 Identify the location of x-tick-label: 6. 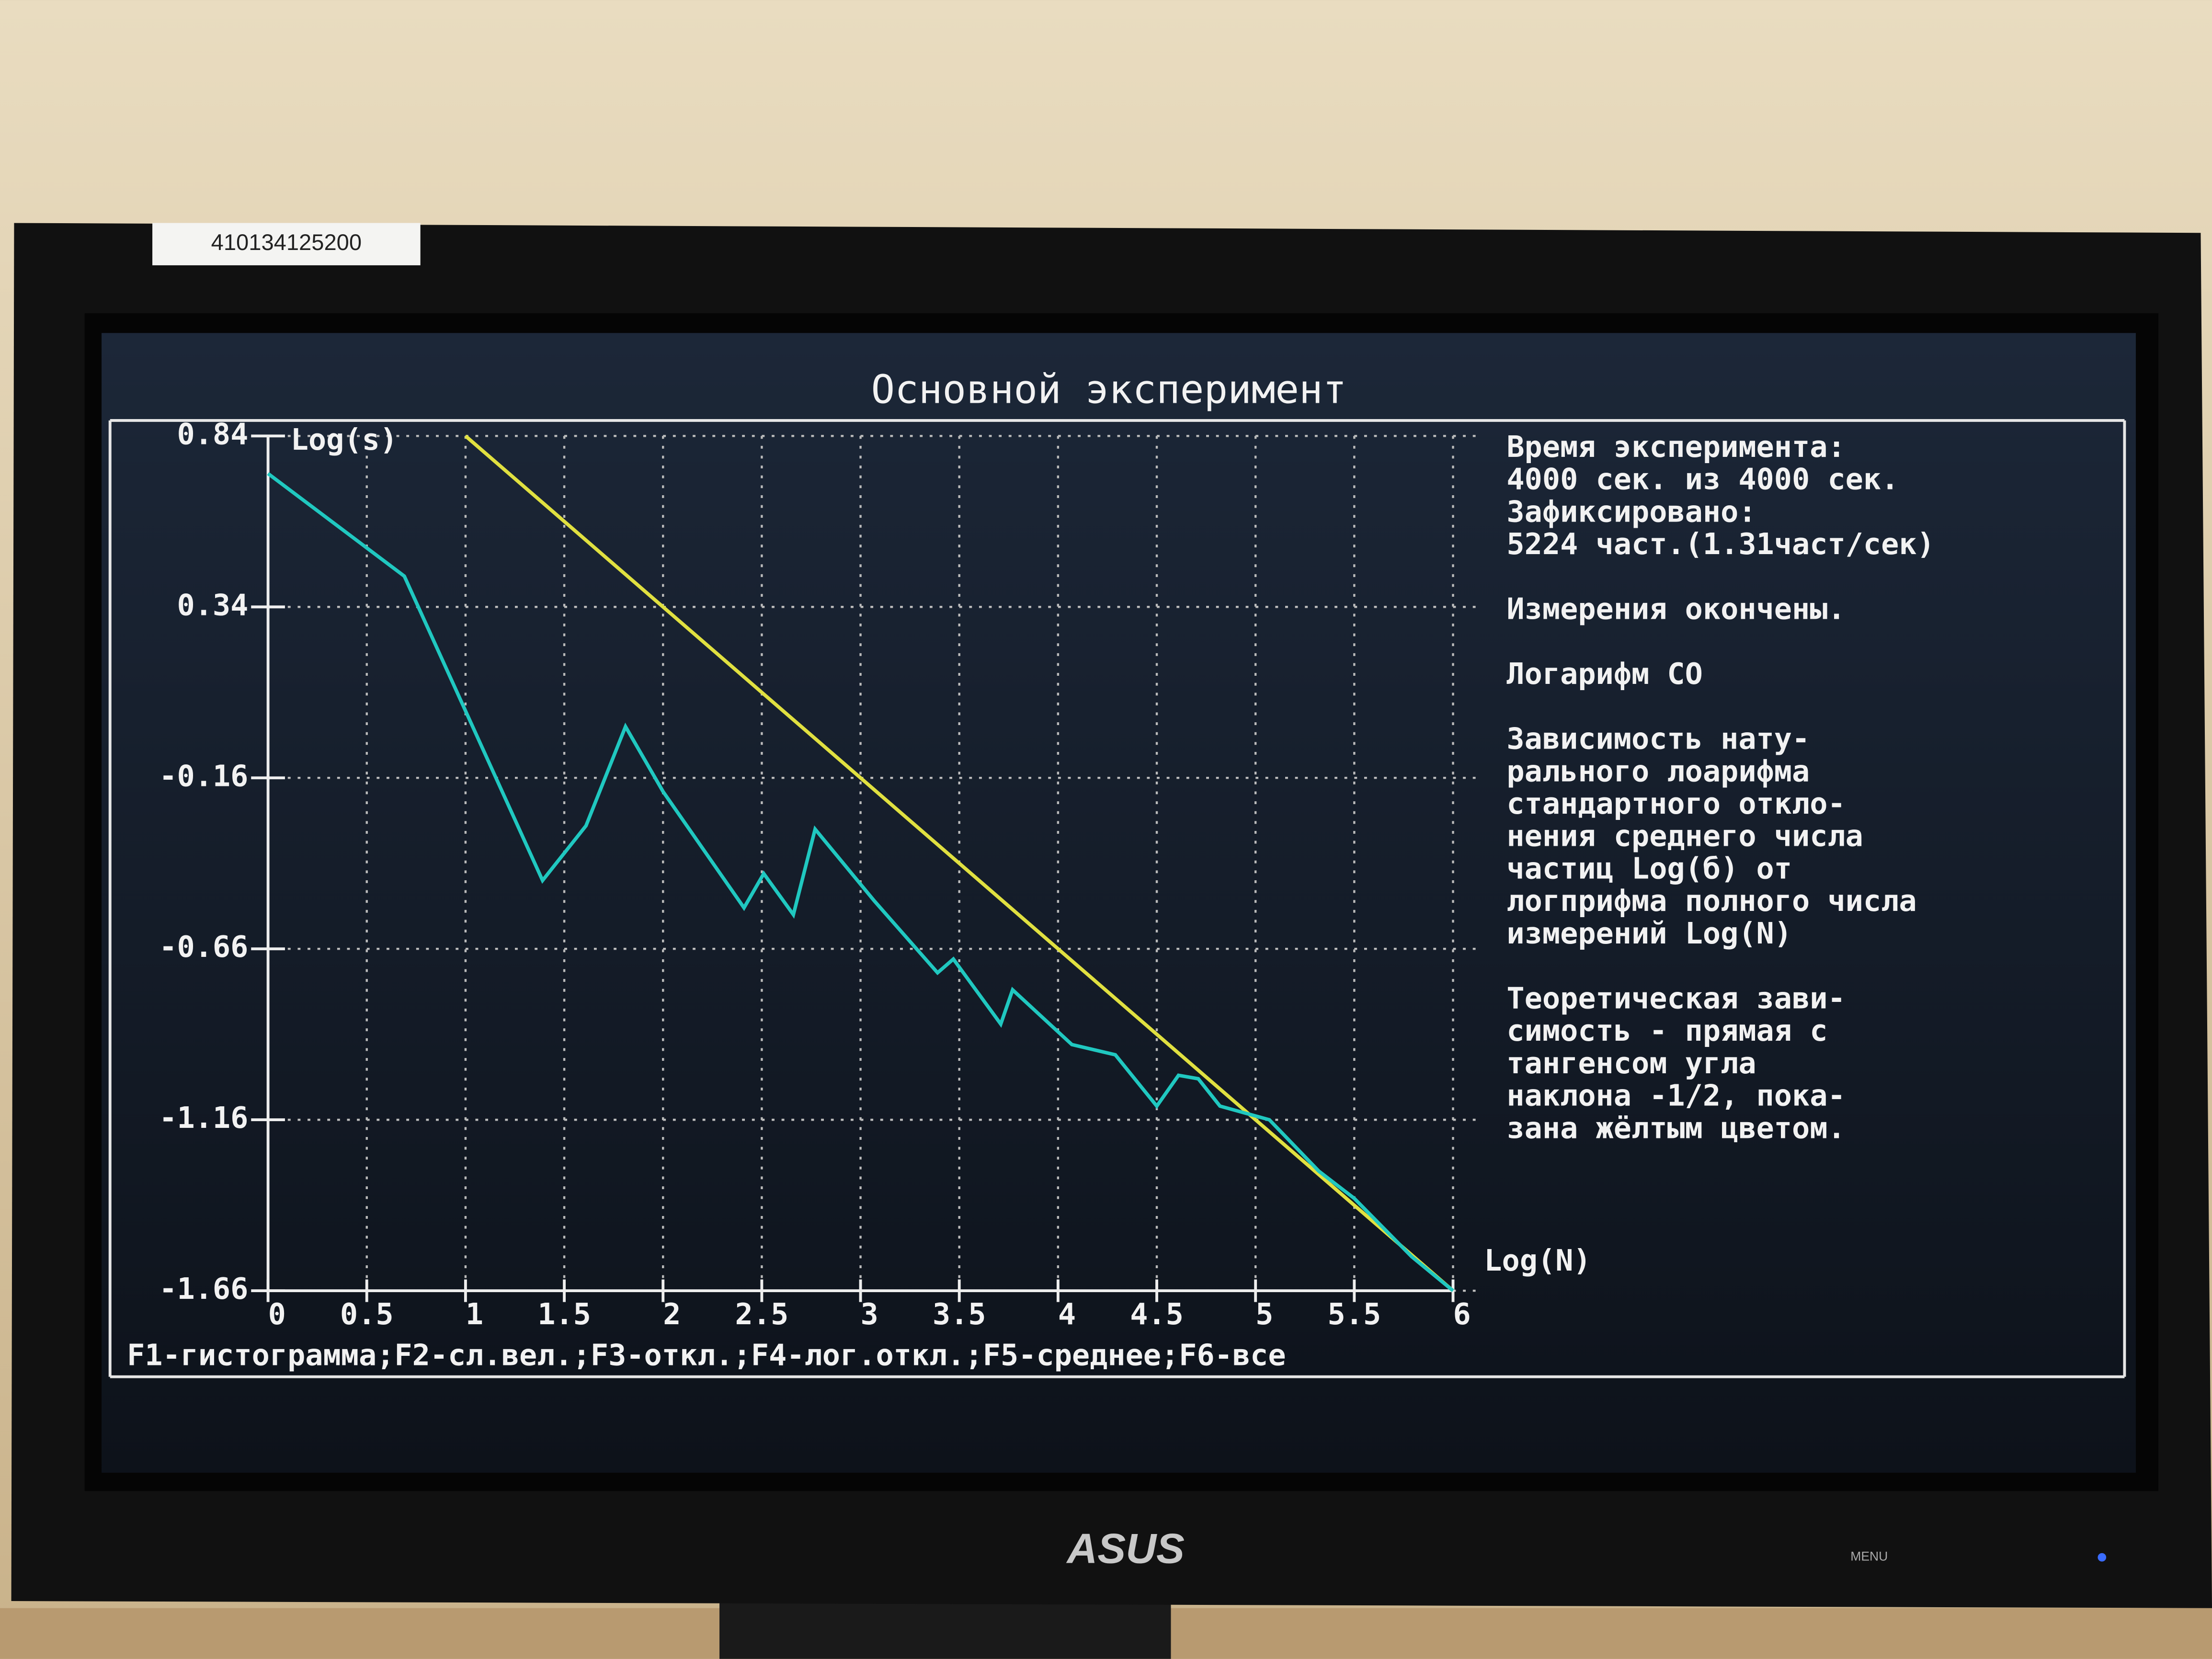
(1462, 1314).